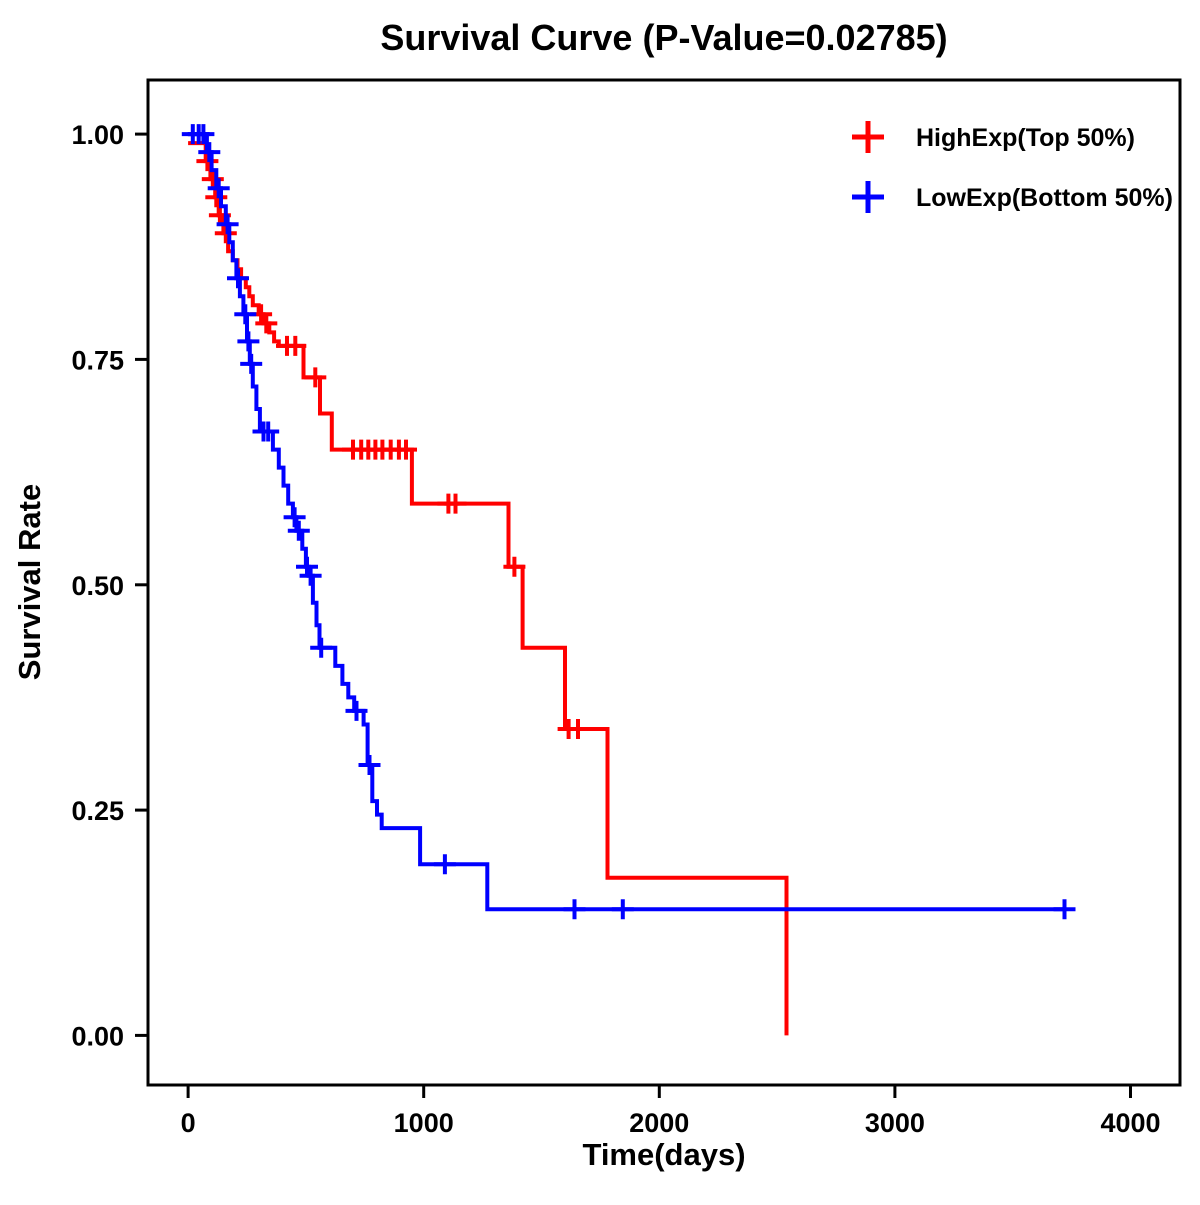 The image size is (1200, 1205). I want to click on y-tick-label: 0.50, so click(97, 586).